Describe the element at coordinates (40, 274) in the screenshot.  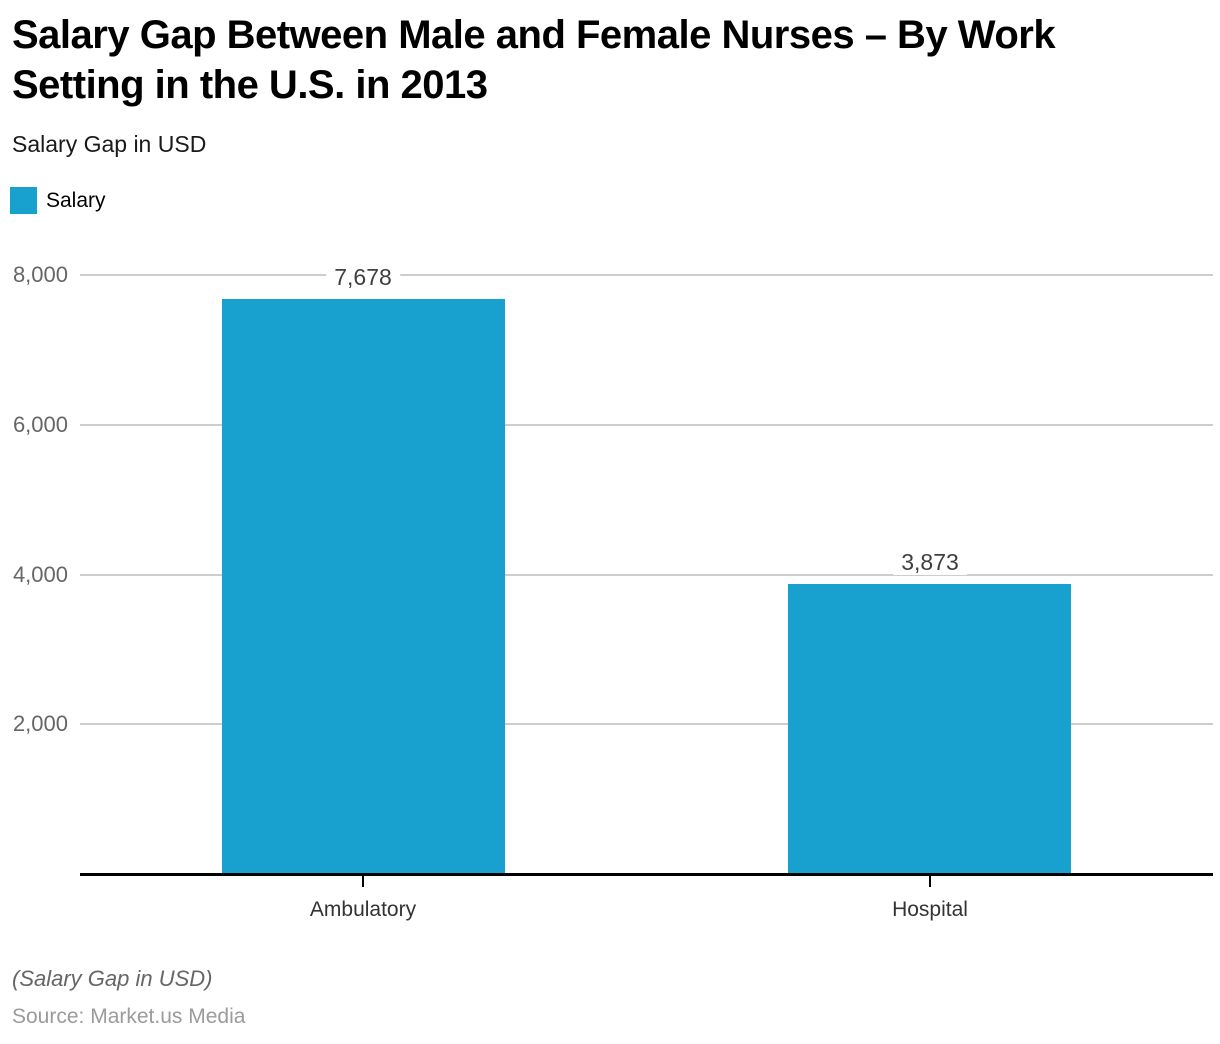
I see `y-axis-tick-label: 8,000` at that location.